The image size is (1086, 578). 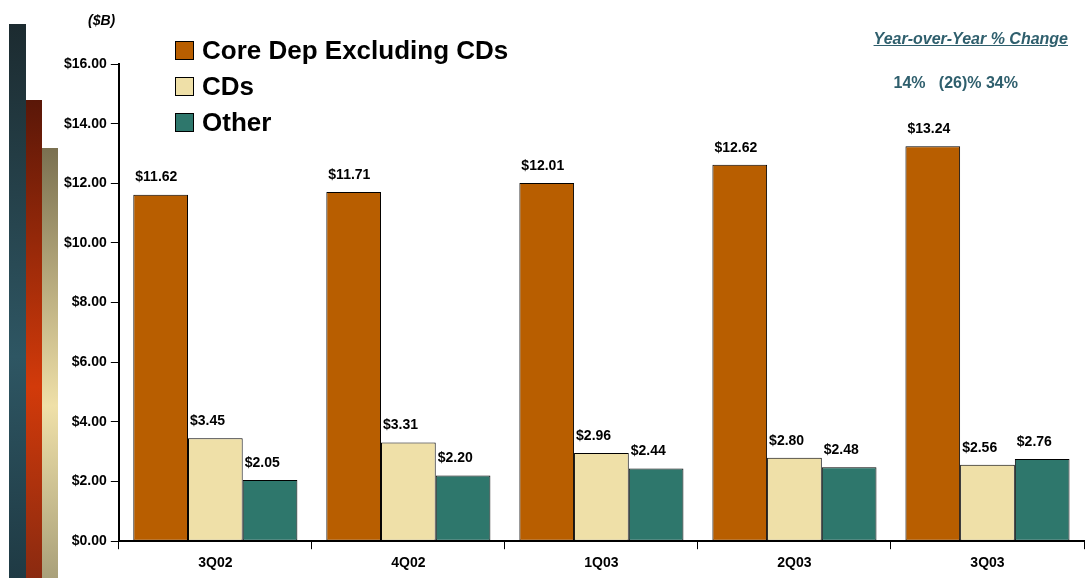 What do you see at coordinates (89, 540) in the screenshot?
I see `y-tick-label: $0.00` at bounding box center [89, 540].